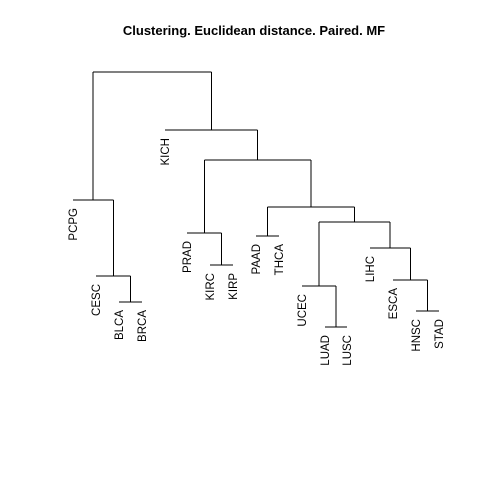  What do you see at coordinates (234, 286) in the screenshot?
I see `leaf-label-kirp: KIRP` at bounding box center [234, 286].